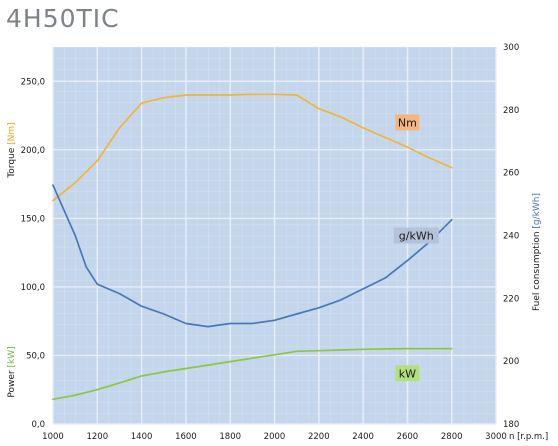 Image resolution: width=558 pixels, height=446 pixels. What do you see at coordinates (408, 437) in the screenshot?
I see `x-tick-label: 2600` at bounding box center [408, 437].